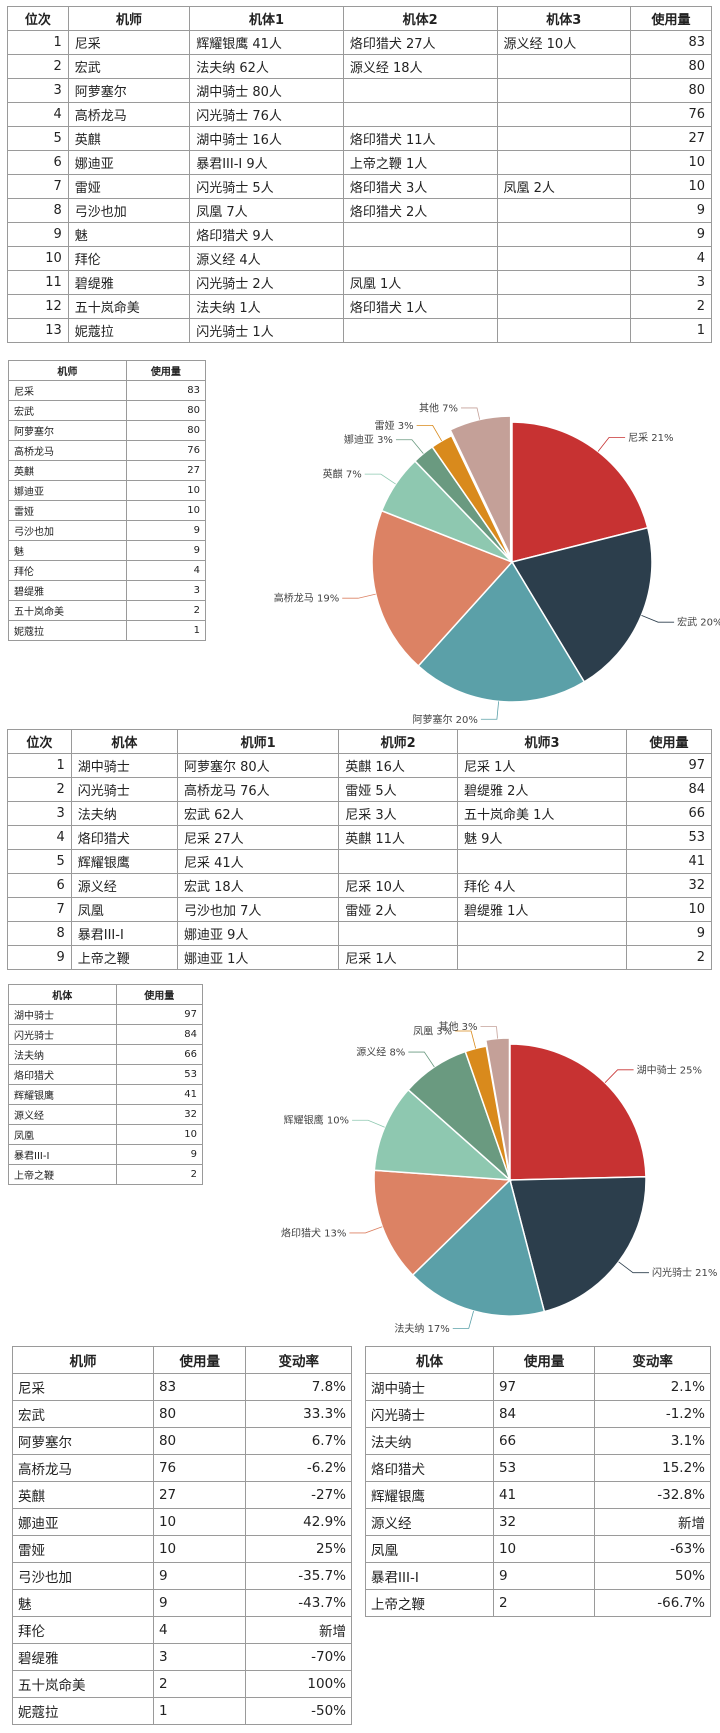  What do you see at coordinates (421, 1328) in the screenshot?
I see `pie-slice-label: 法夫纳 17%` at bounding box center [421, 1328].